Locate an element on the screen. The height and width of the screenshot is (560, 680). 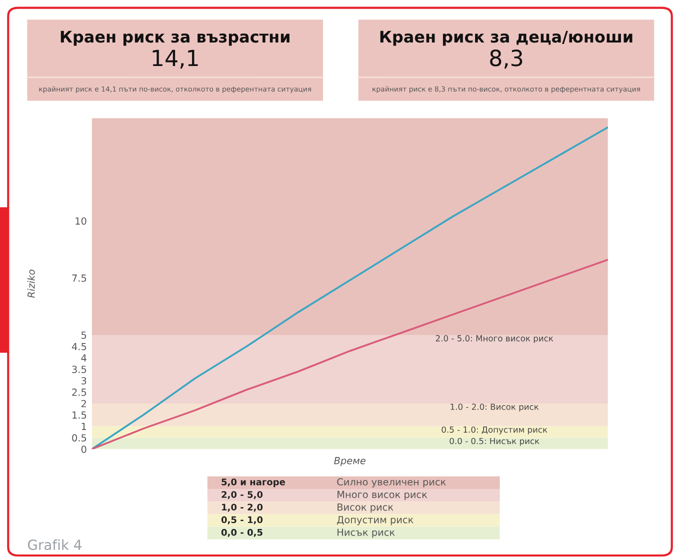
text: 5,0 и нагоре is located at coordinates (253, 483).